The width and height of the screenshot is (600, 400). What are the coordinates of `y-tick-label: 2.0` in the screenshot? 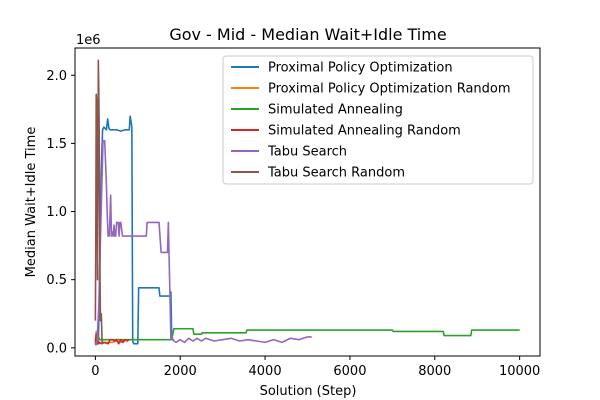 It's located at (56, 76).